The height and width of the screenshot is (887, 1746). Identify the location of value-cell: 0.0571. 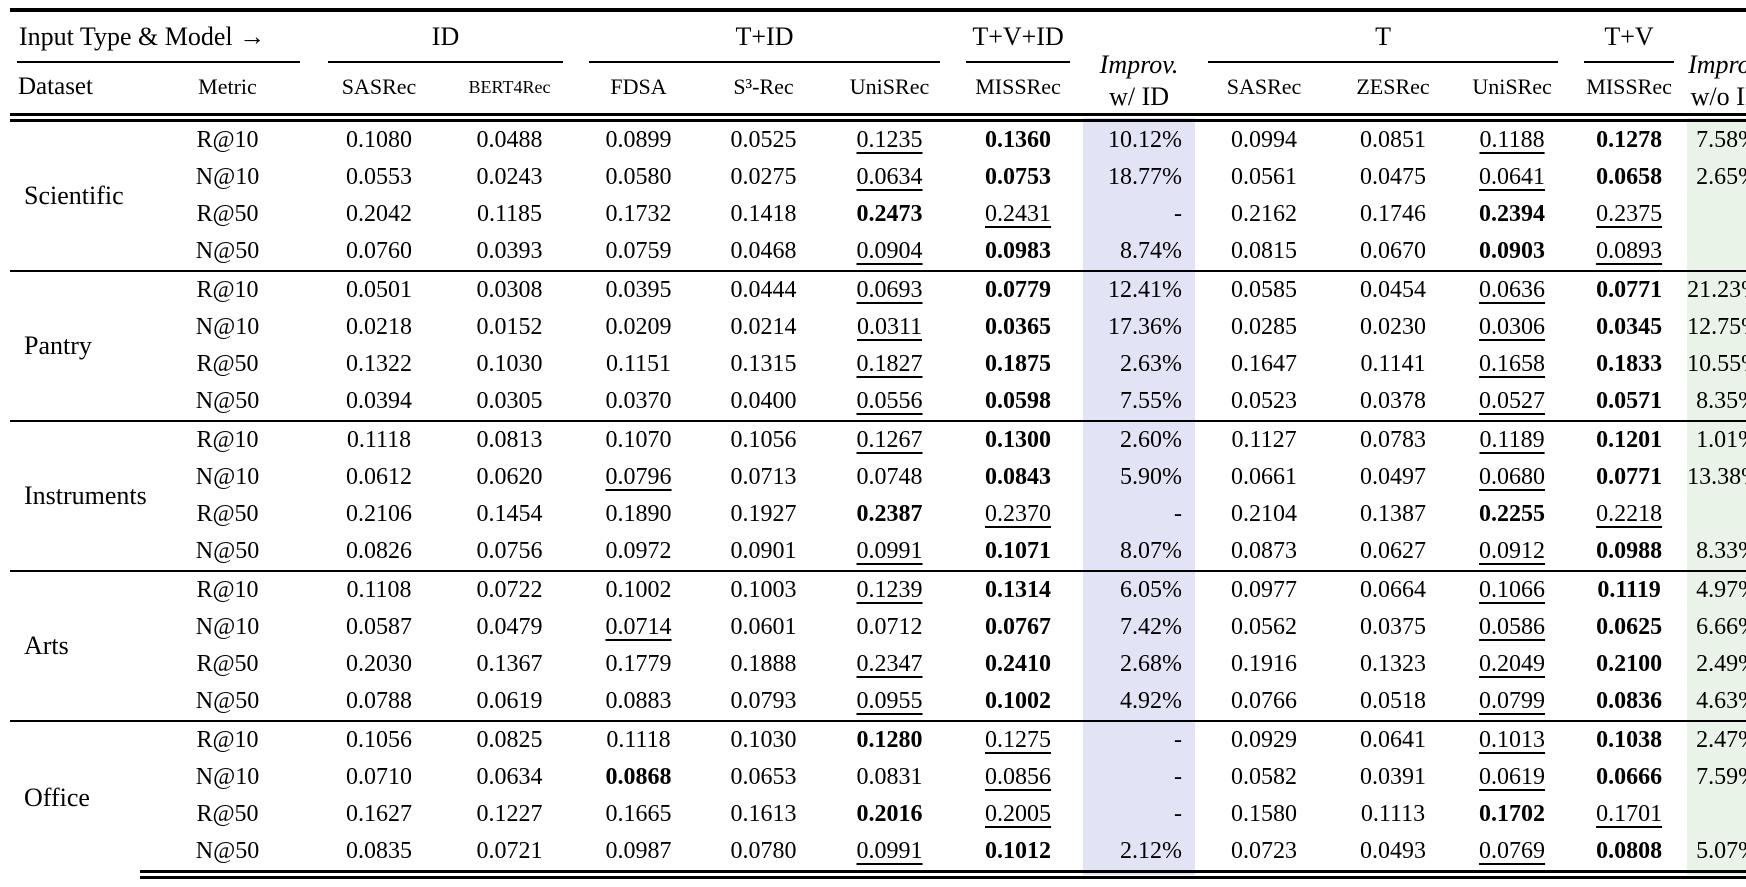
(1629, 401).